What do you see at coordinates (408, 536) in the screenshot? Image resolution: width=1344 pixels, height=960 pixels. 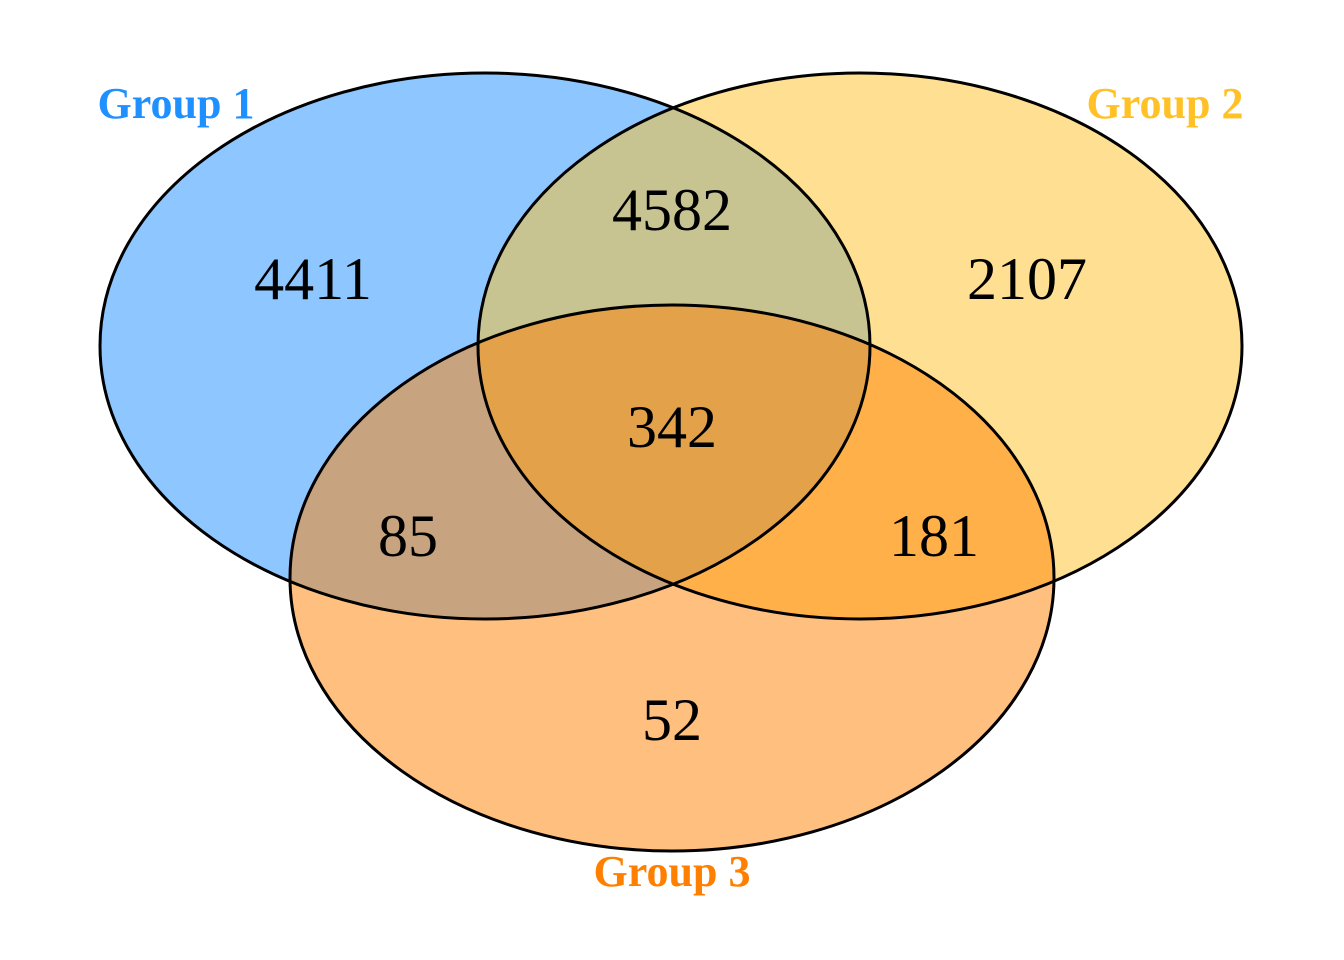 I see `count-group-1-3: 85` at bounding box center [408, 536].